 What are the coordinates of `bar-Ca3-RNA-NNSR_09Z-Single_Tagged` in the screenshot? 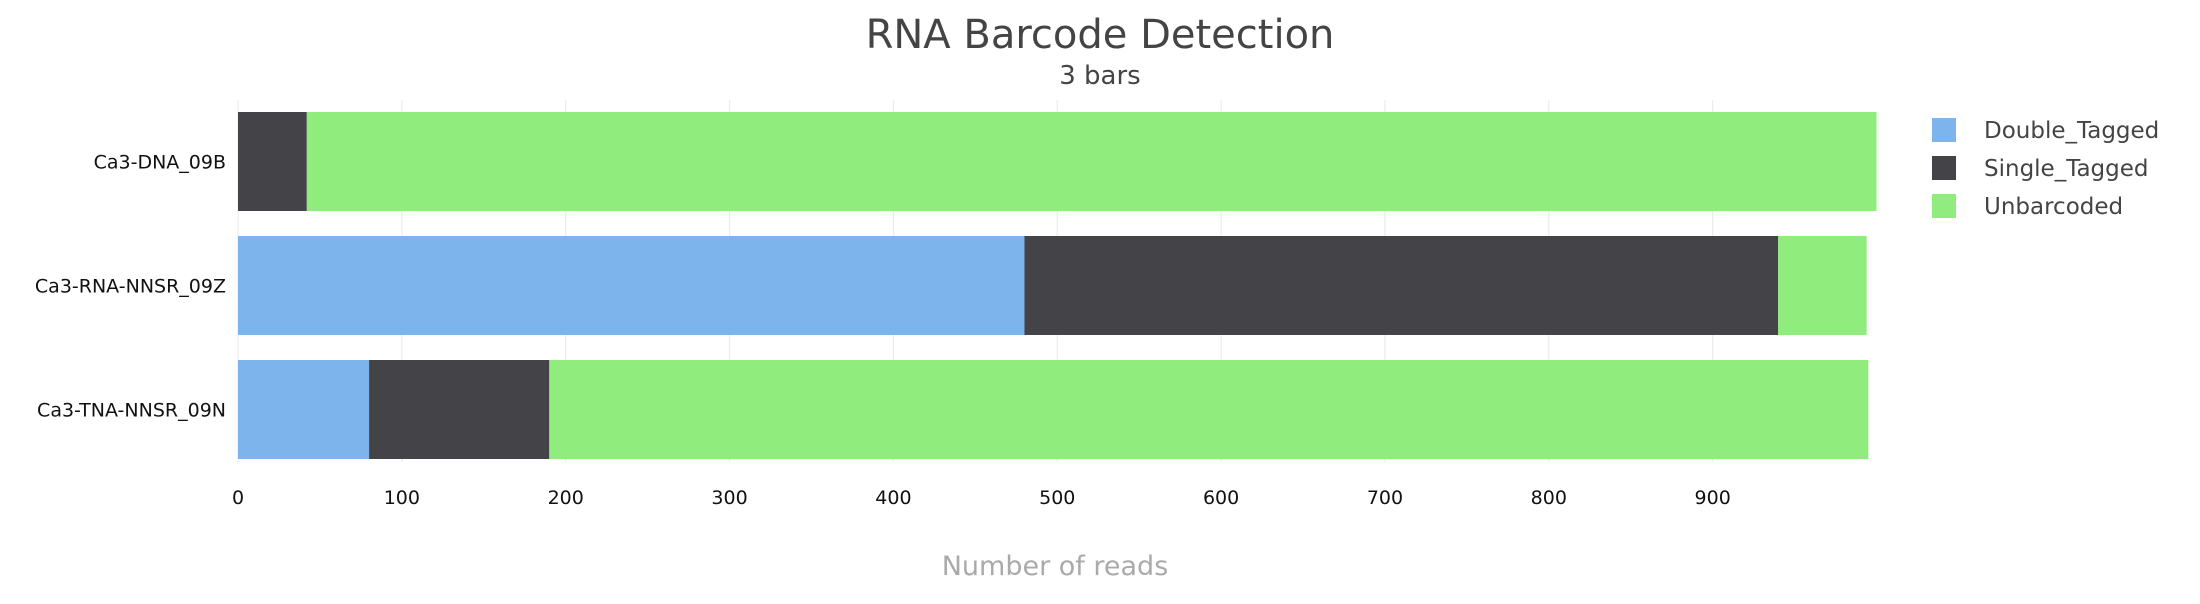 It's located at (1401, 285).